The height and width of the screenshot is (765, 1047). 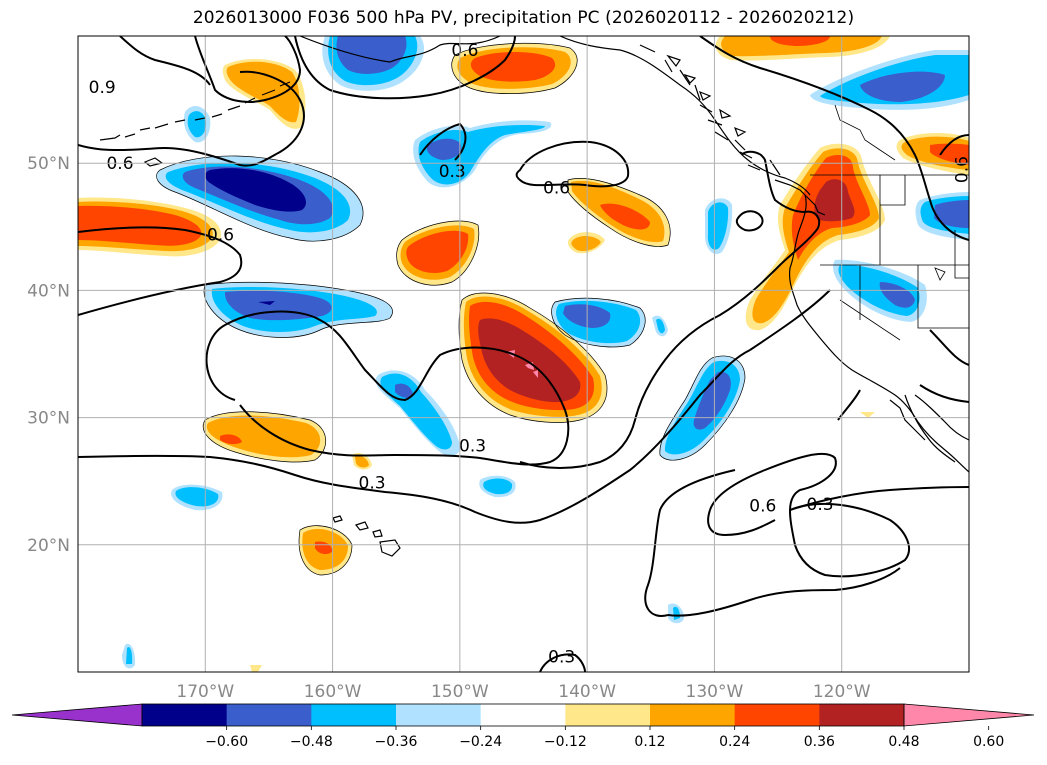 I want to click on colorbar-extend-high, so click(x=969, y=715).